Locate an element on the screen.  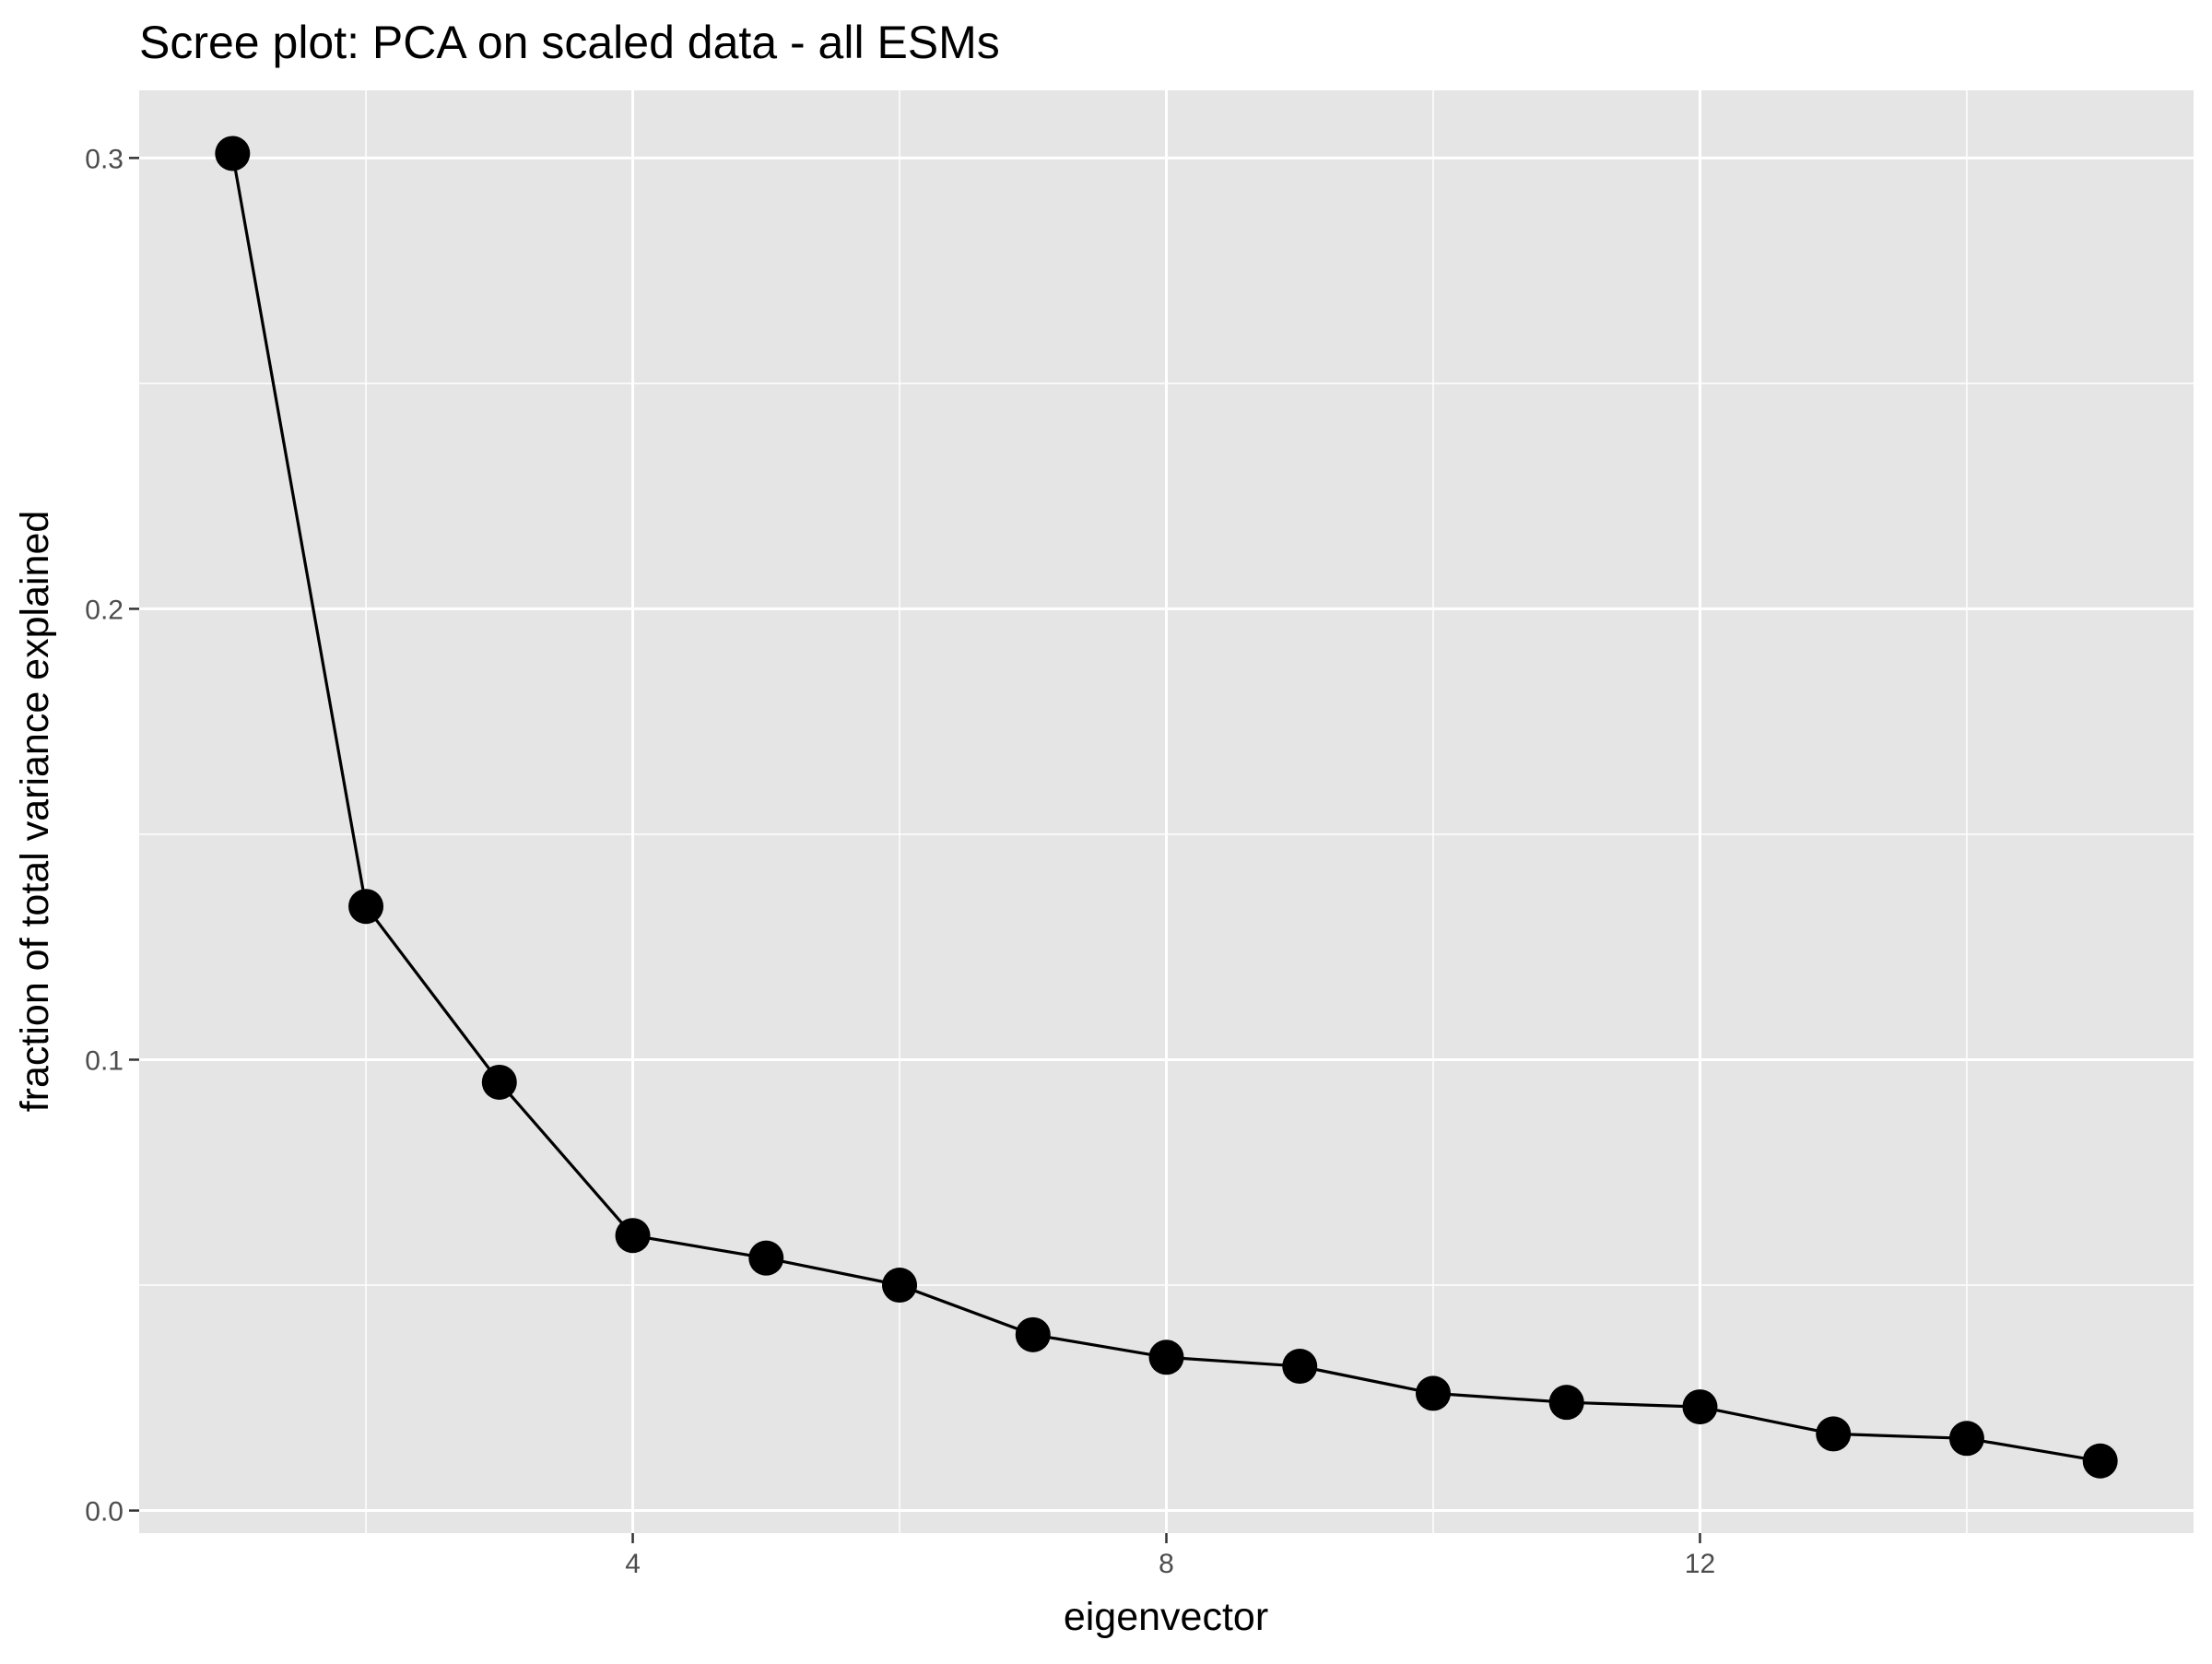
x-tick-label: 4 is located at coordinates (633, 1564).